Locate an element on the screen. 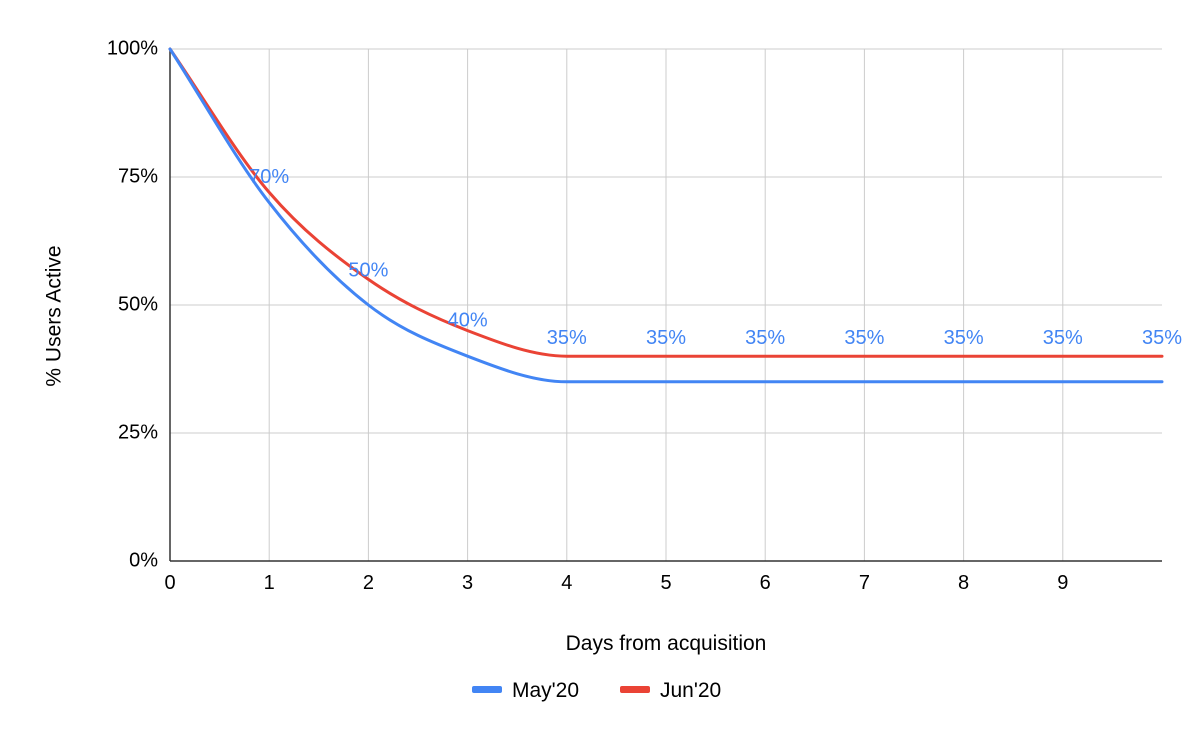 The image size is (1200, 742). x-tick-label: 9 is located at coordinates (1062, 583).